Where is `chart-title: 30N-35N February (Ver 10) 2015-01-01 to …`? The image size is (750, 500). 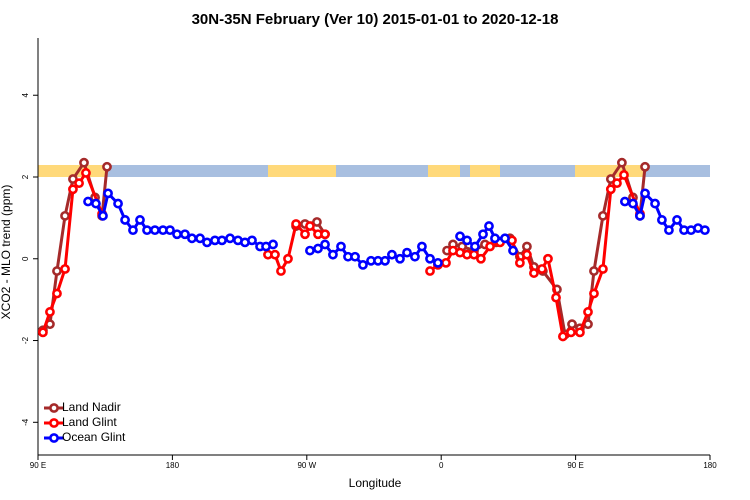
chart-title: 30N-35N February (Ver 10) 2015-01-01 to … is located at coordinates (375, 19).